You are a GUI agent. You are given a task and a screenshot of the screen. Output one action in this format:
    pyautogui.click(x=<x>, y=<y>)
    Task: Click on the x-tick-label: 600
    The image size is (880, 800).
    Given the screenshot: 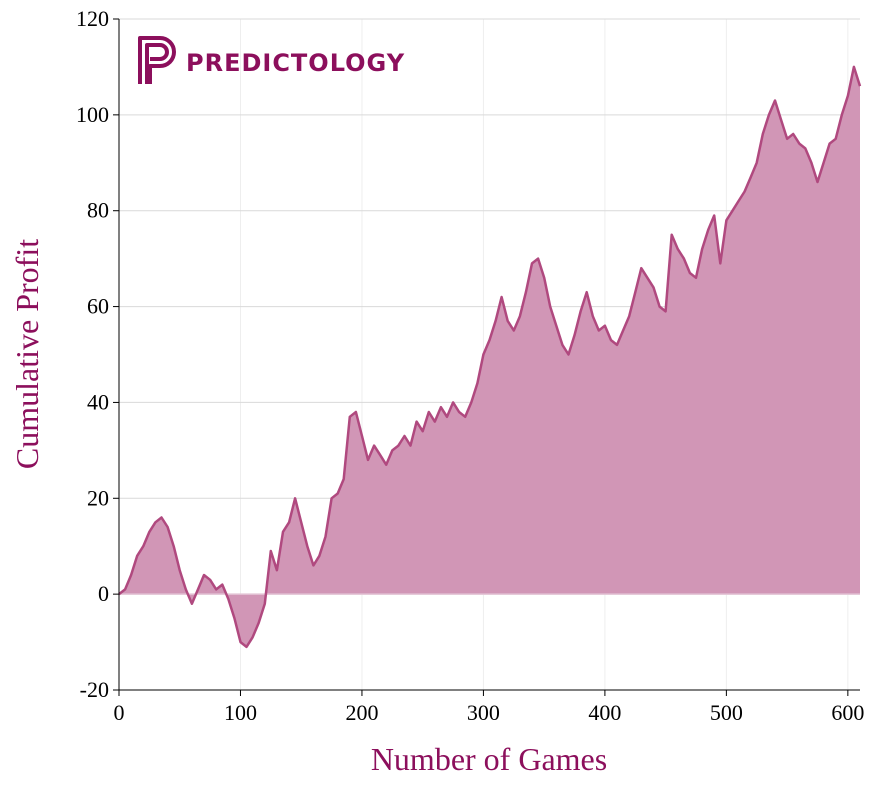 What is the action you would take?
    pyautogui.click(x=847, y=712)
    